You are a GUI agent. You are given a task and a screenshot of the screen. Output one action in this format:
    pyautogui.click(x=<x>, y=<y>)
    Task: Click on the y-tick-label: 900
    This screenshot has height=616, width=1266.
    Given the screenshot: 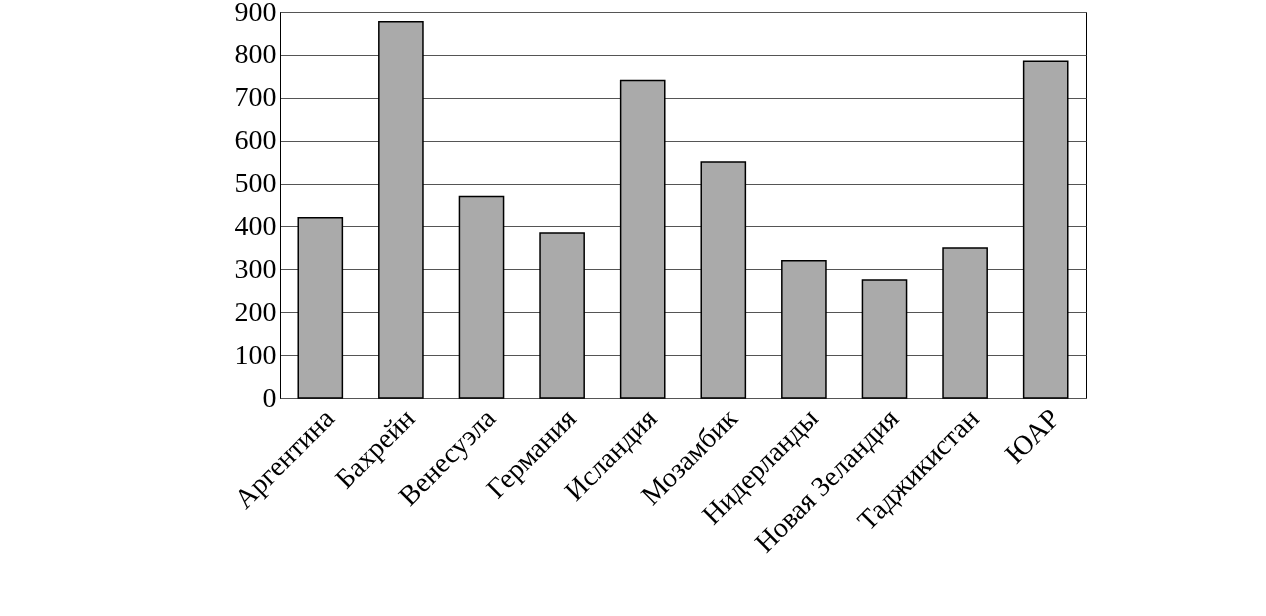 What is the action you would take?
    pyautogui.click(x=255, y=13)
    